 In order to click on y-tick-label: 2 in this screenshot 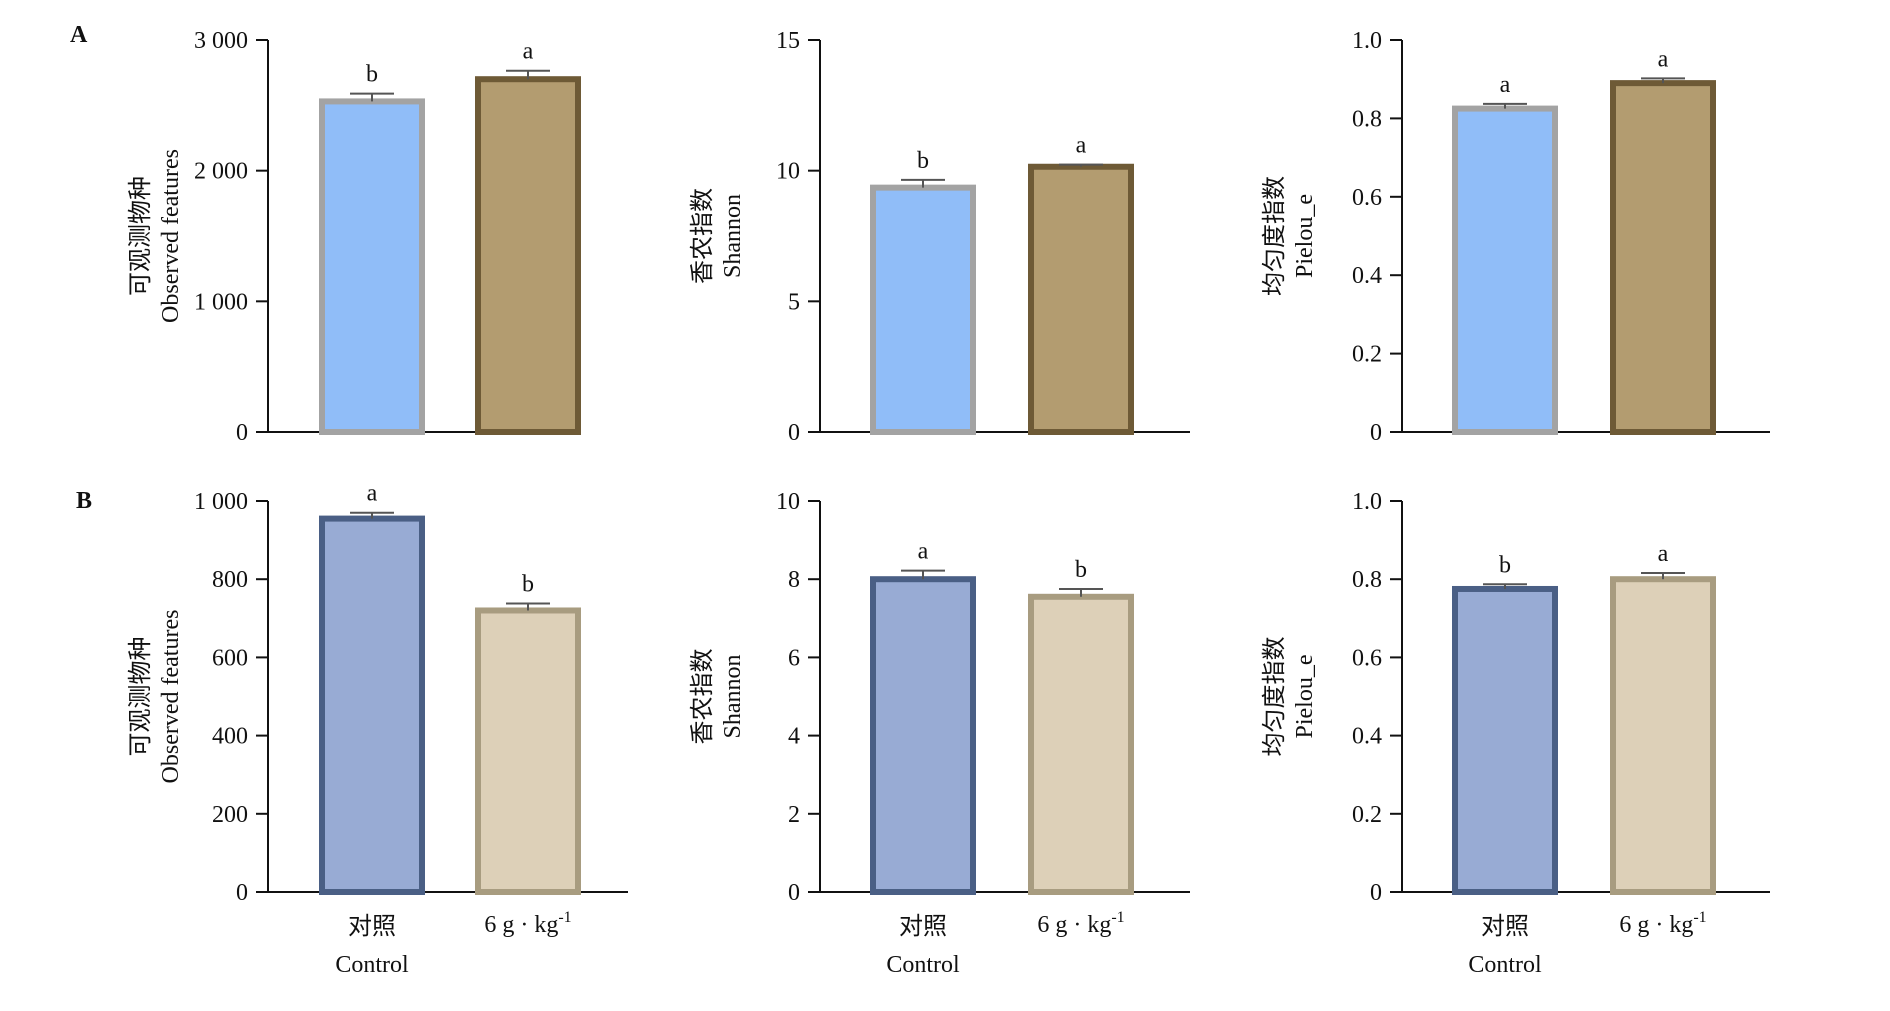, I will do `click(794, 815)`.